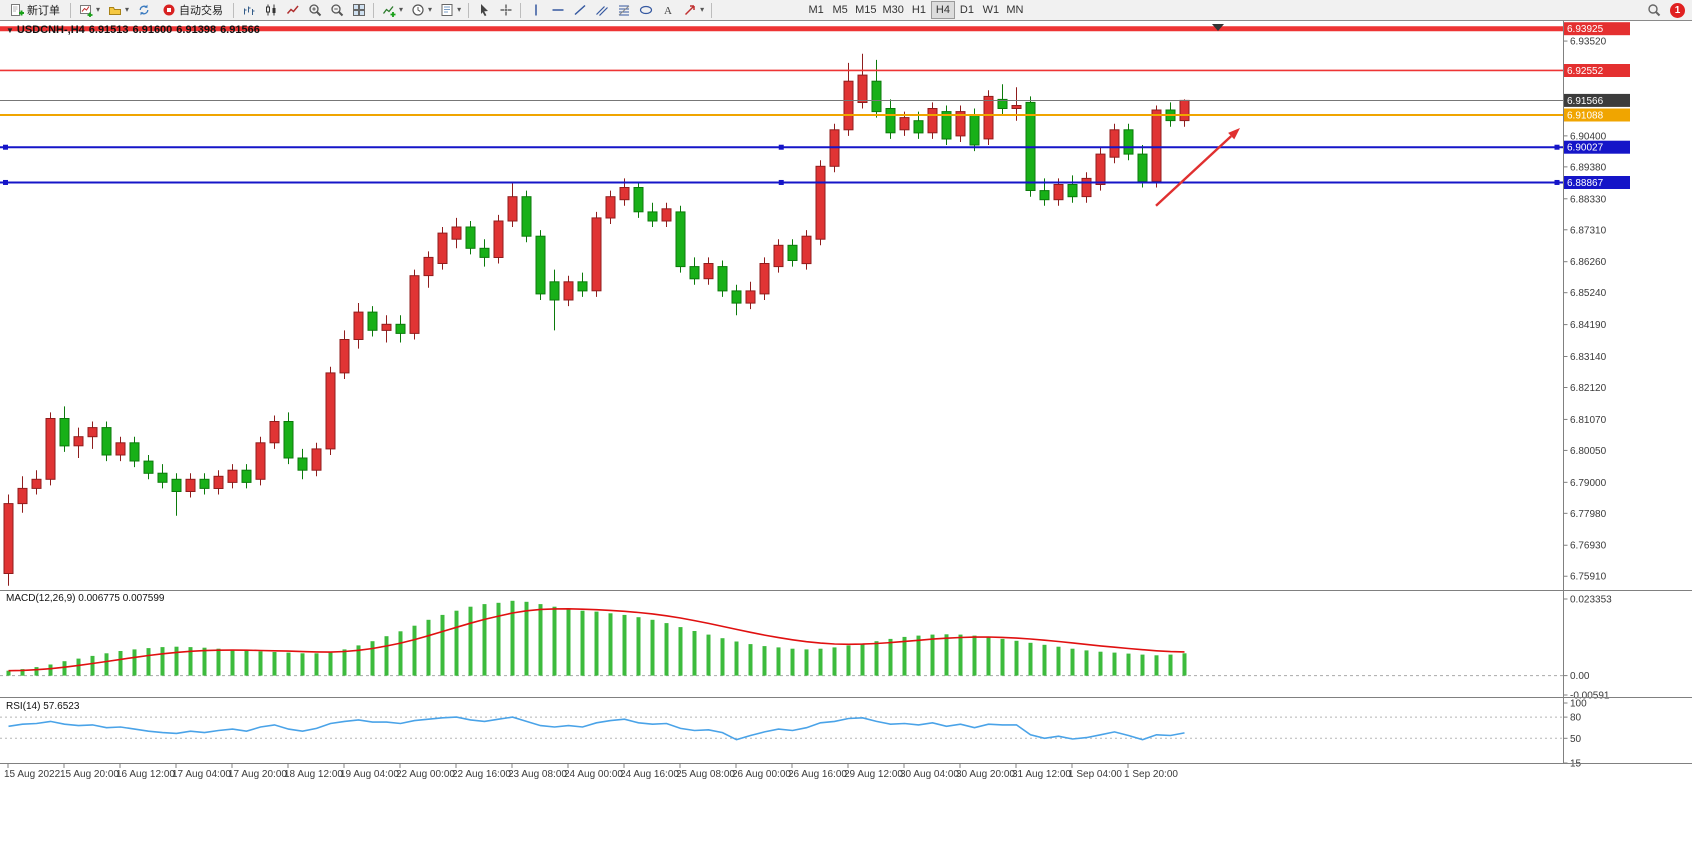 The height and width of the screenshot is (845, 1692). What do you see at coordinates (693, 10) in the screenshot?
I see `arrow-tools-button: ▾` at bounding box center [693, 10].